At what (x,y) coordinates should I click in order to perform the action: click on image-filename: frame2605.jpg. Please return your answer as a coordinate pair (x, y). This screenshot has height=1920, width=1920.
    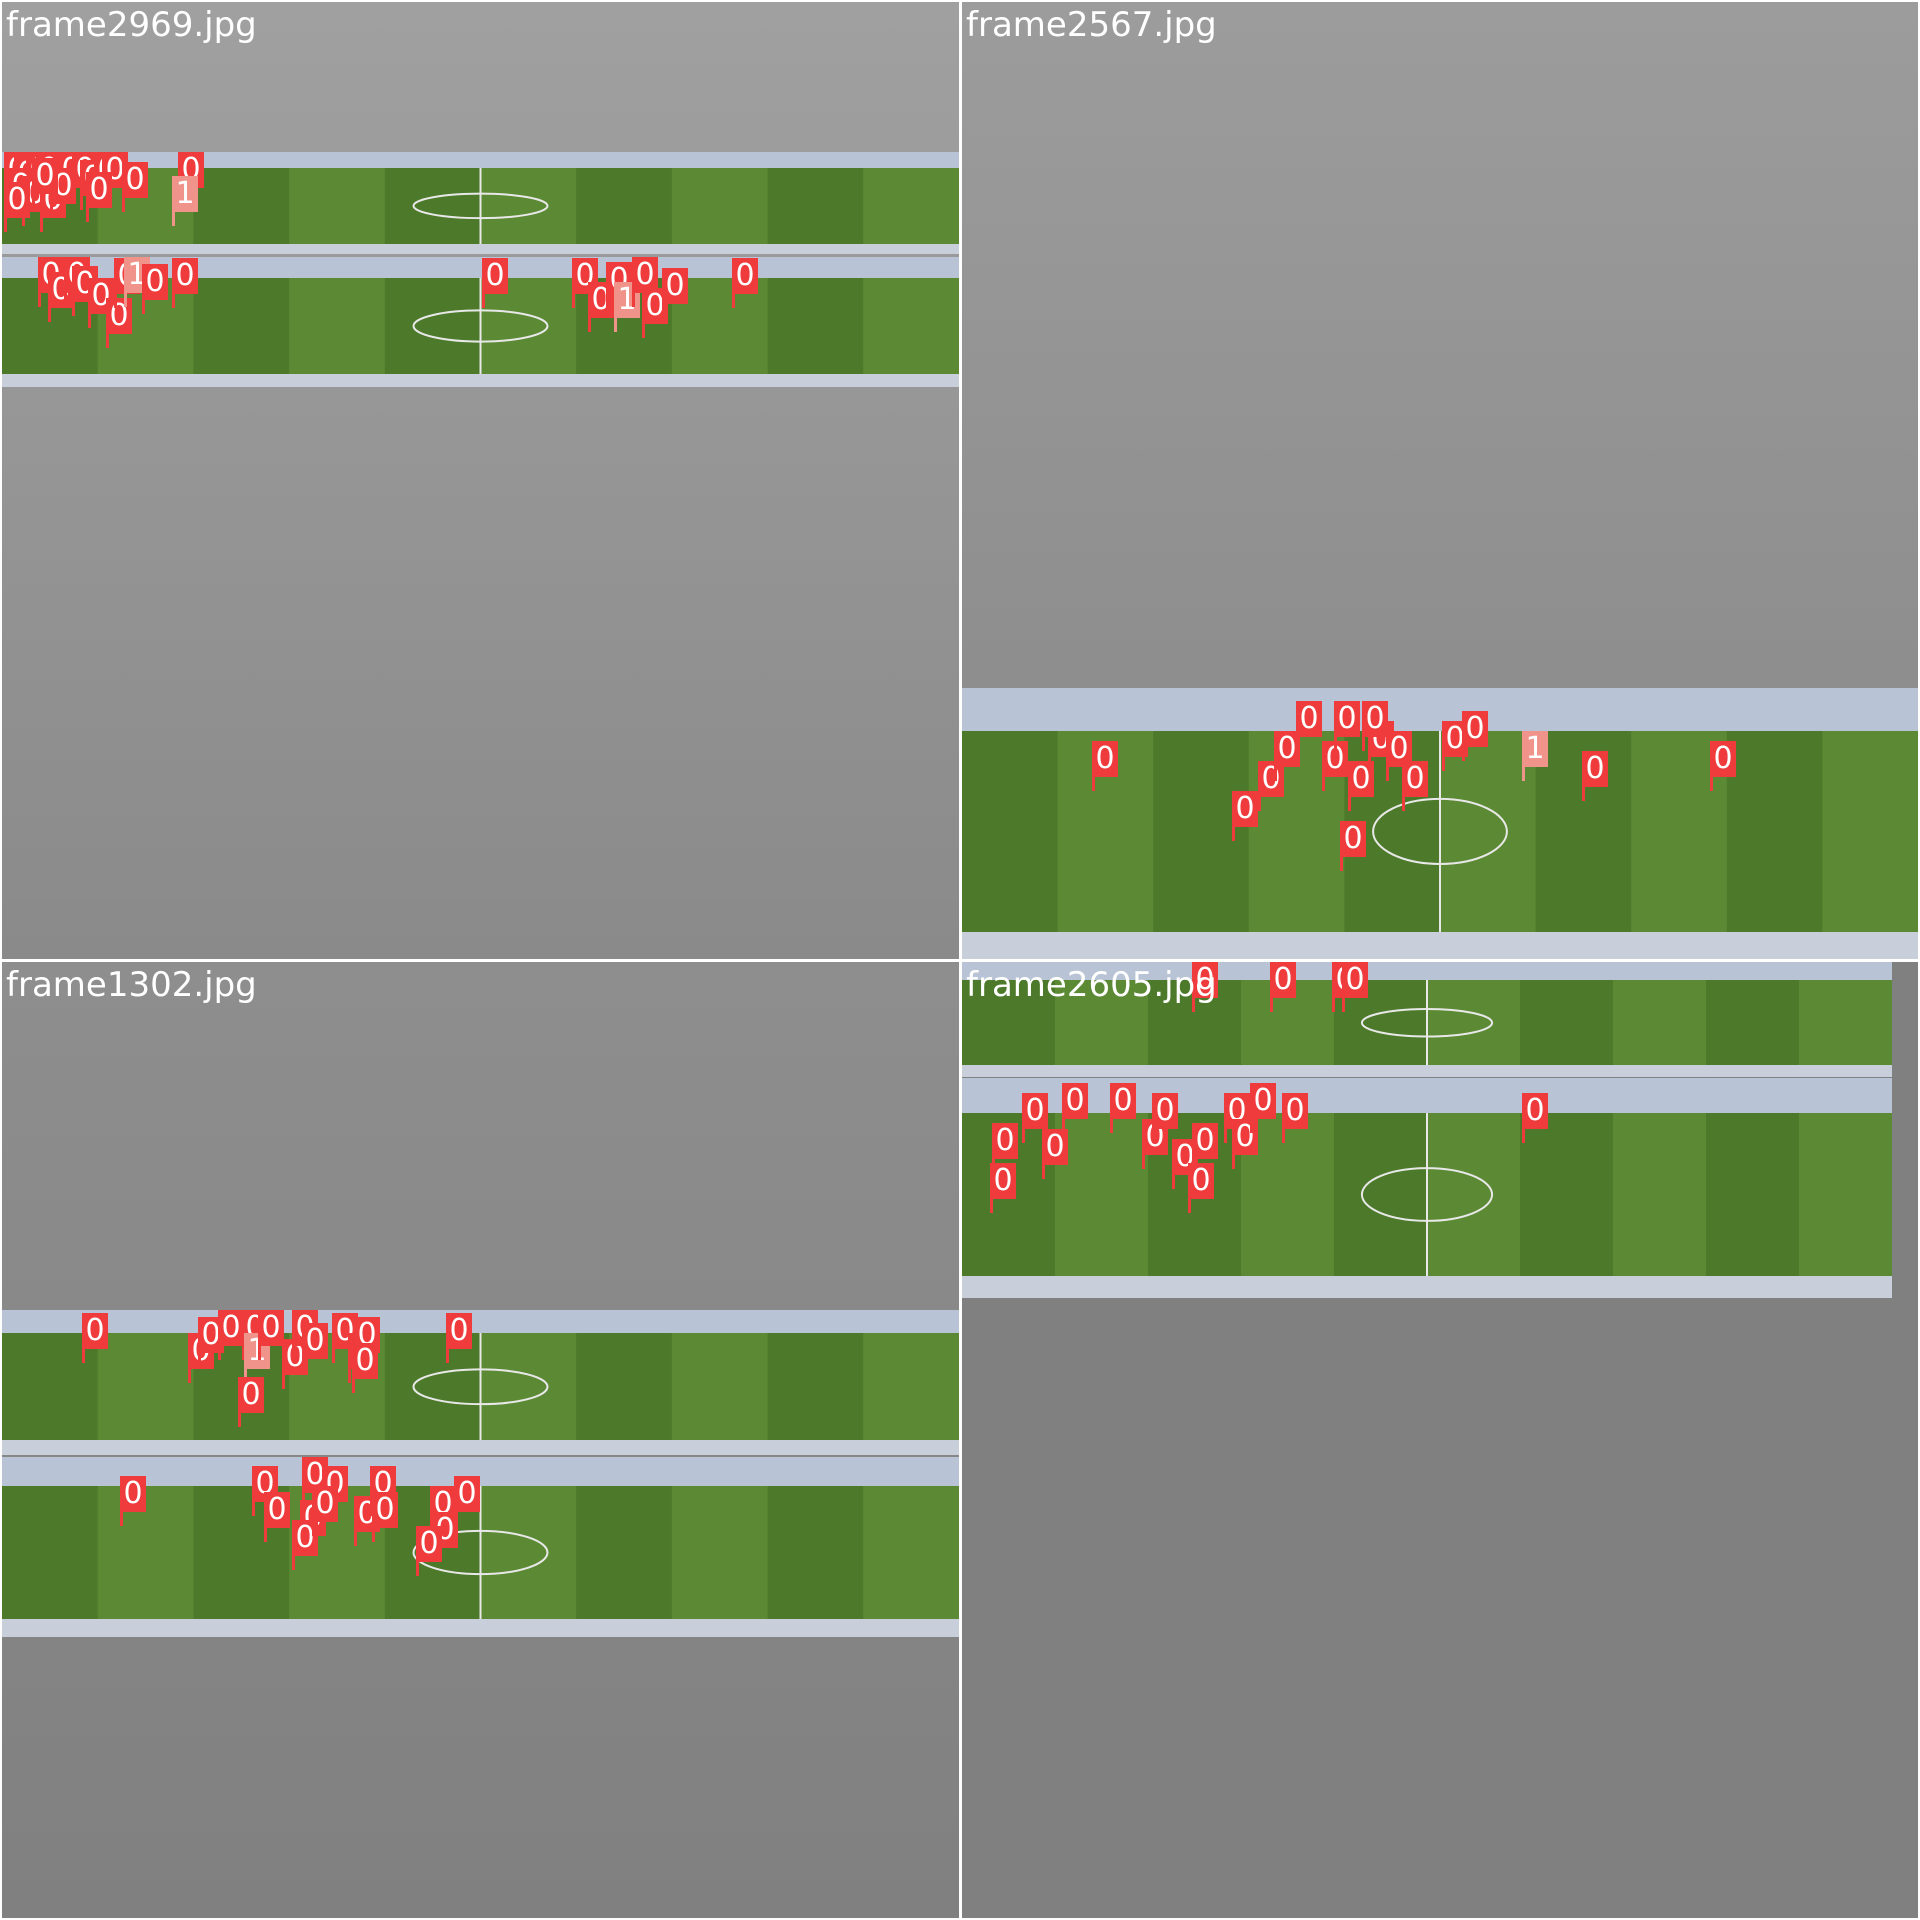
    Looking at the image, I should click on (1091, 985).